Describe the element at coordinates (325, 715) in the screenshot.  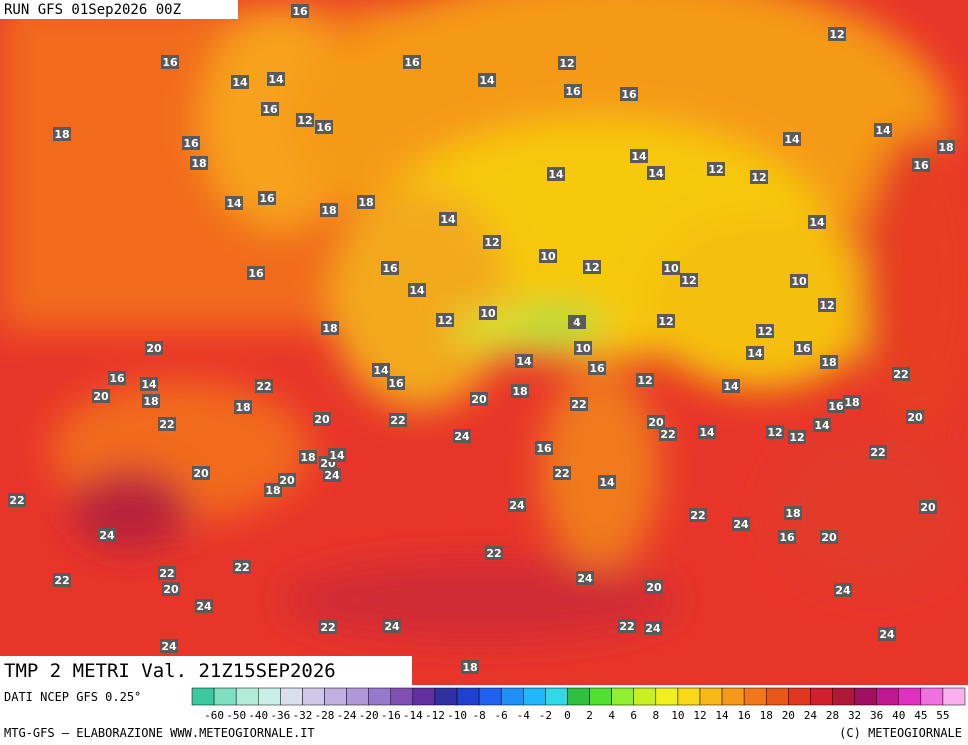
I see `legend-tick-label: -28` at that location.